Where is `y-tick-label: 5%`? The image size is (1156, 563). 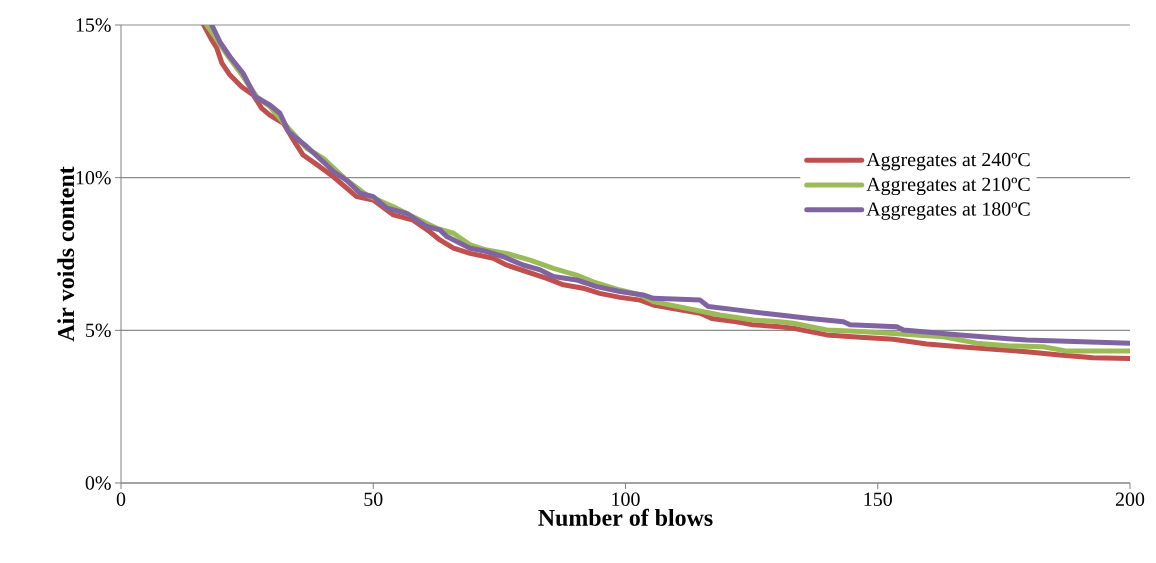
y-tick-label: 5% is located at coordinates (98, 330).